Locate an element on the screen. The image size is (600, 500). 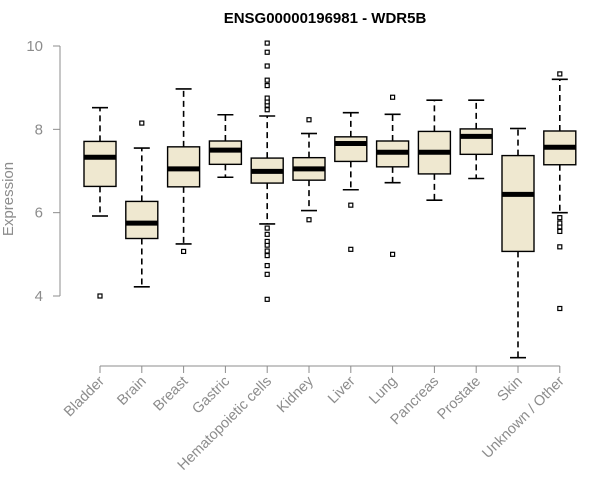
x-tick-label: Lung is located at coordinates (383, 391).